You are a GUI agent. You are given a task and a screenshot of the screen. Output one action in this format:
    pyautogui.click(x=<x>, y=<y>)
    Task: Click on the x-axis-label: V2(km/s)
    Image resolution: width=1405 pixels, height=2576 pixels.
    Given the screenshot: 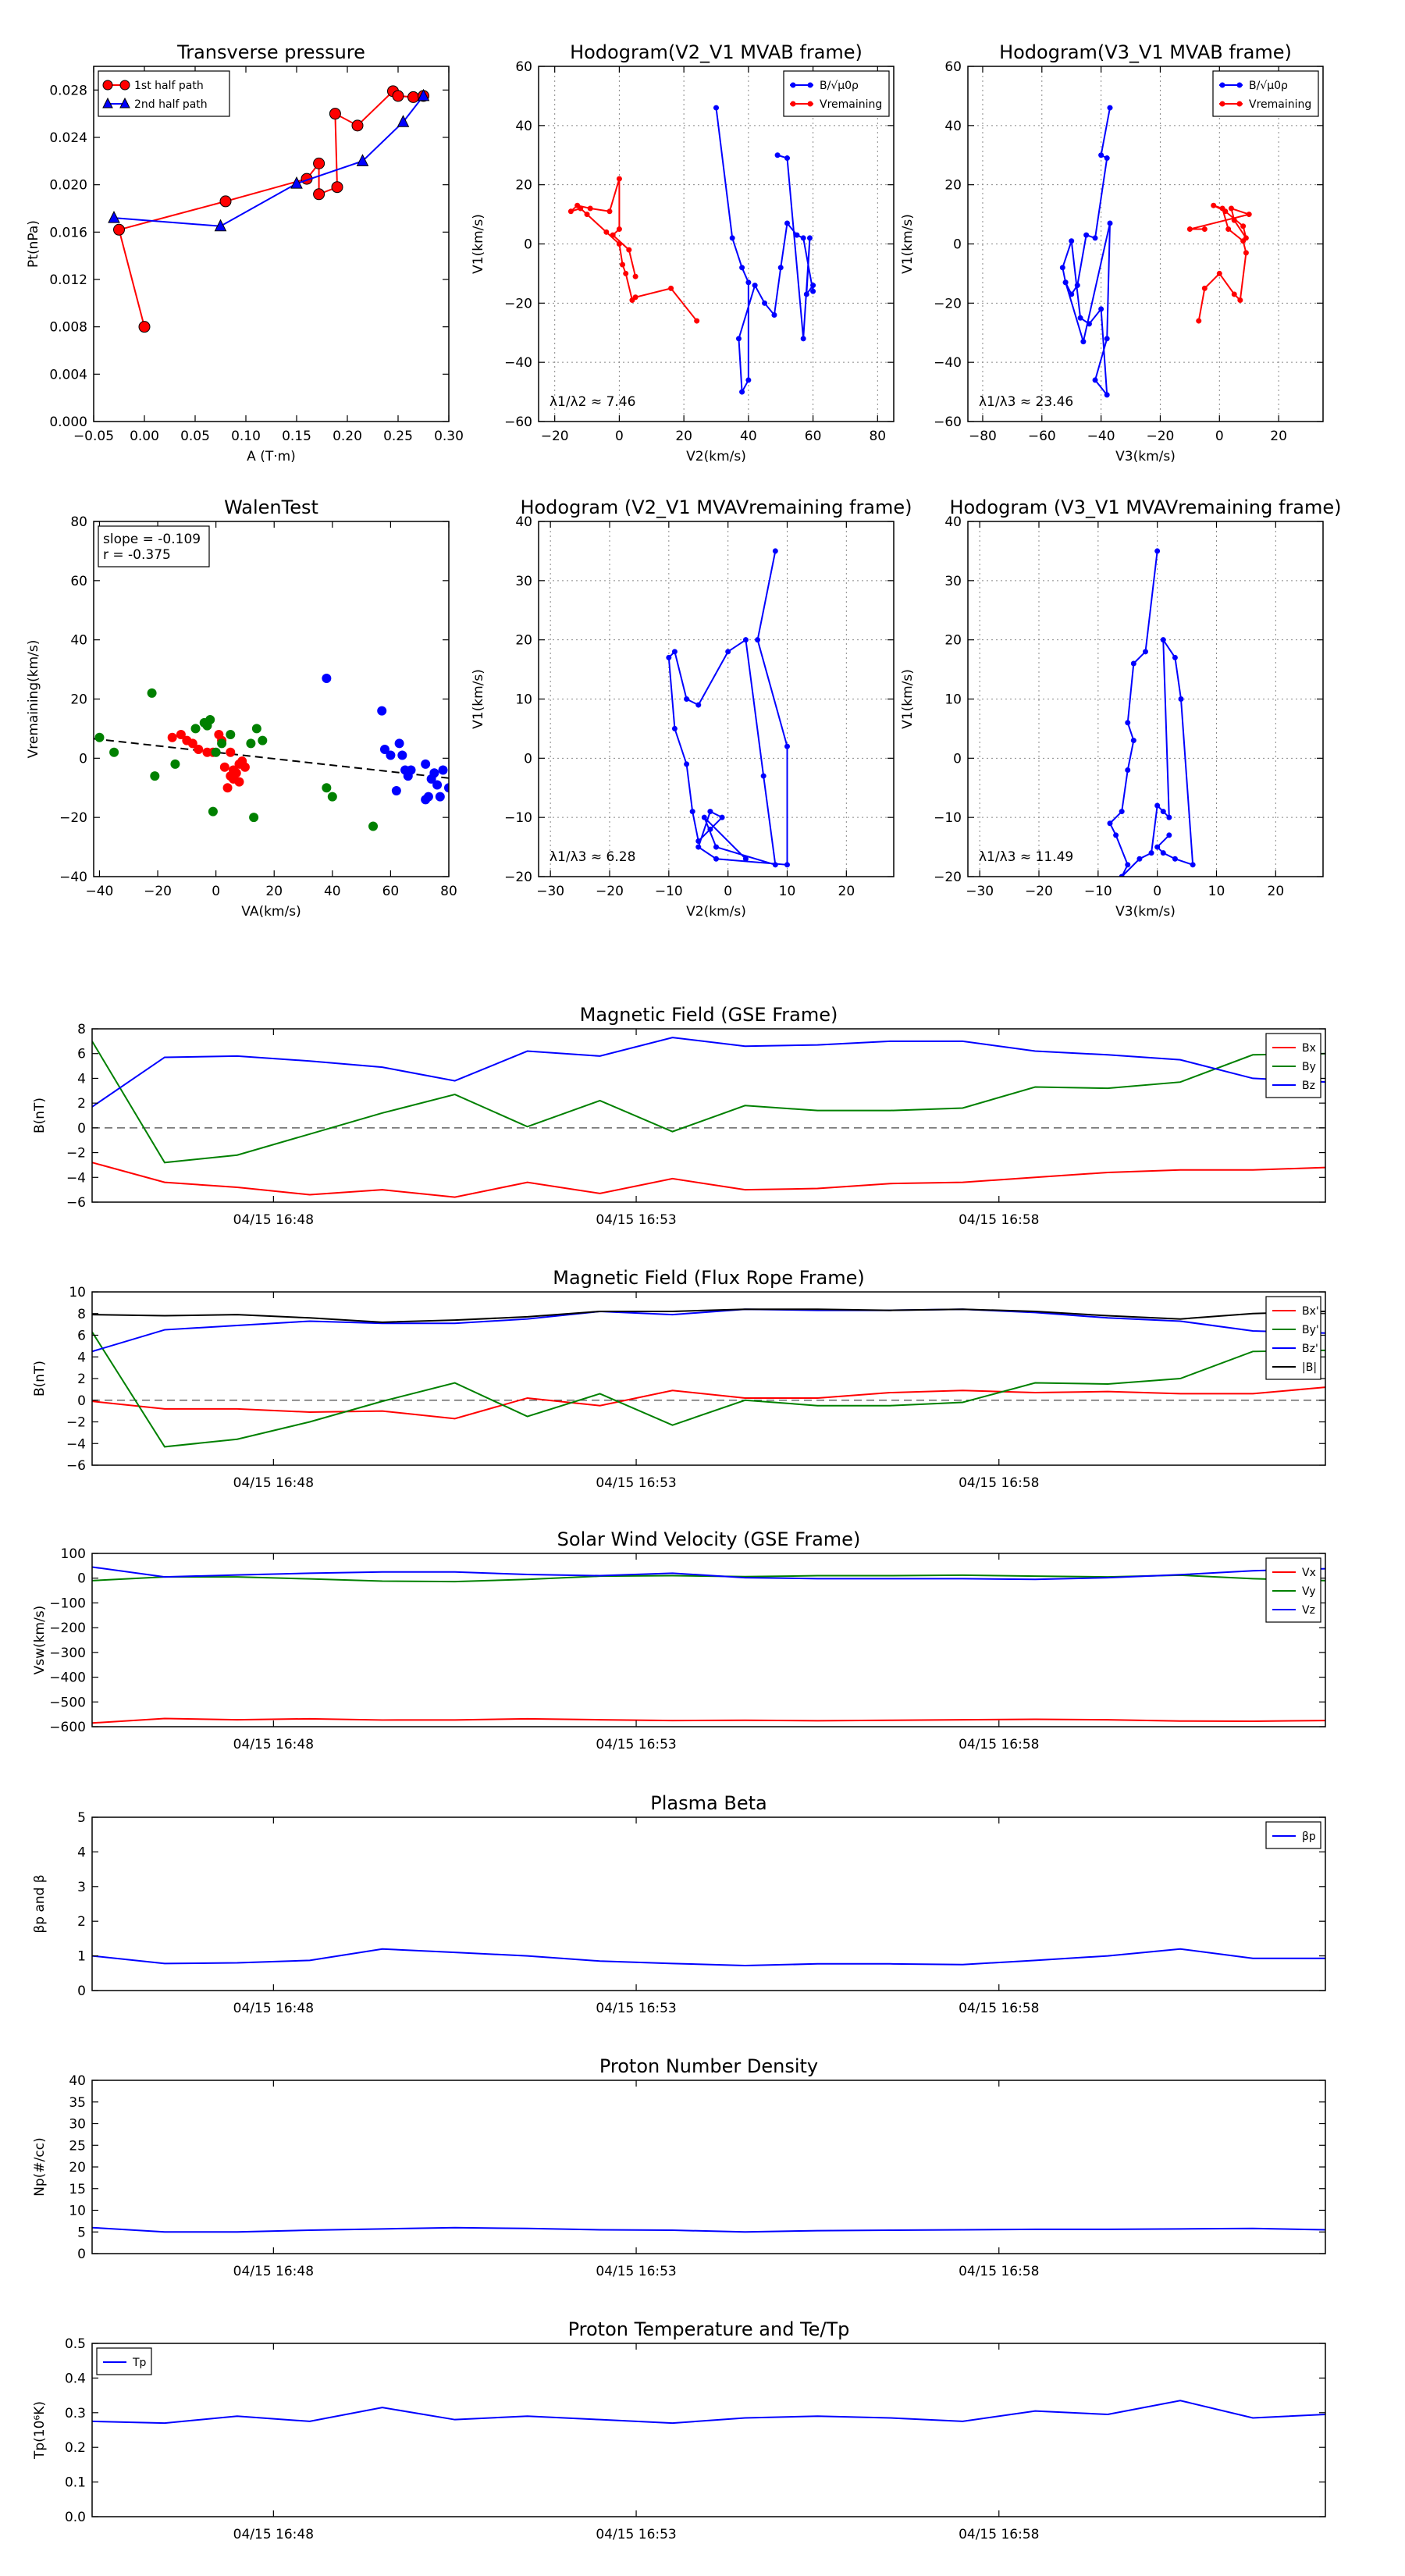 What is the action you would take?
    pyautogui.click(x=716, y=456)
    